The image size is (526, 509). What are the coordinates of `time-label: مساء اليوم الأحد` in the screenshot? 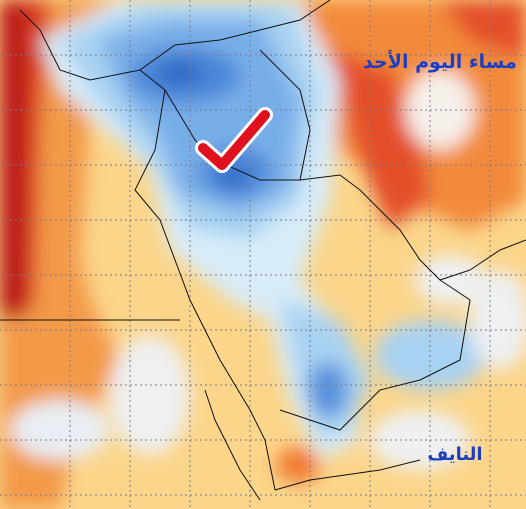 It's located at (440, 61).